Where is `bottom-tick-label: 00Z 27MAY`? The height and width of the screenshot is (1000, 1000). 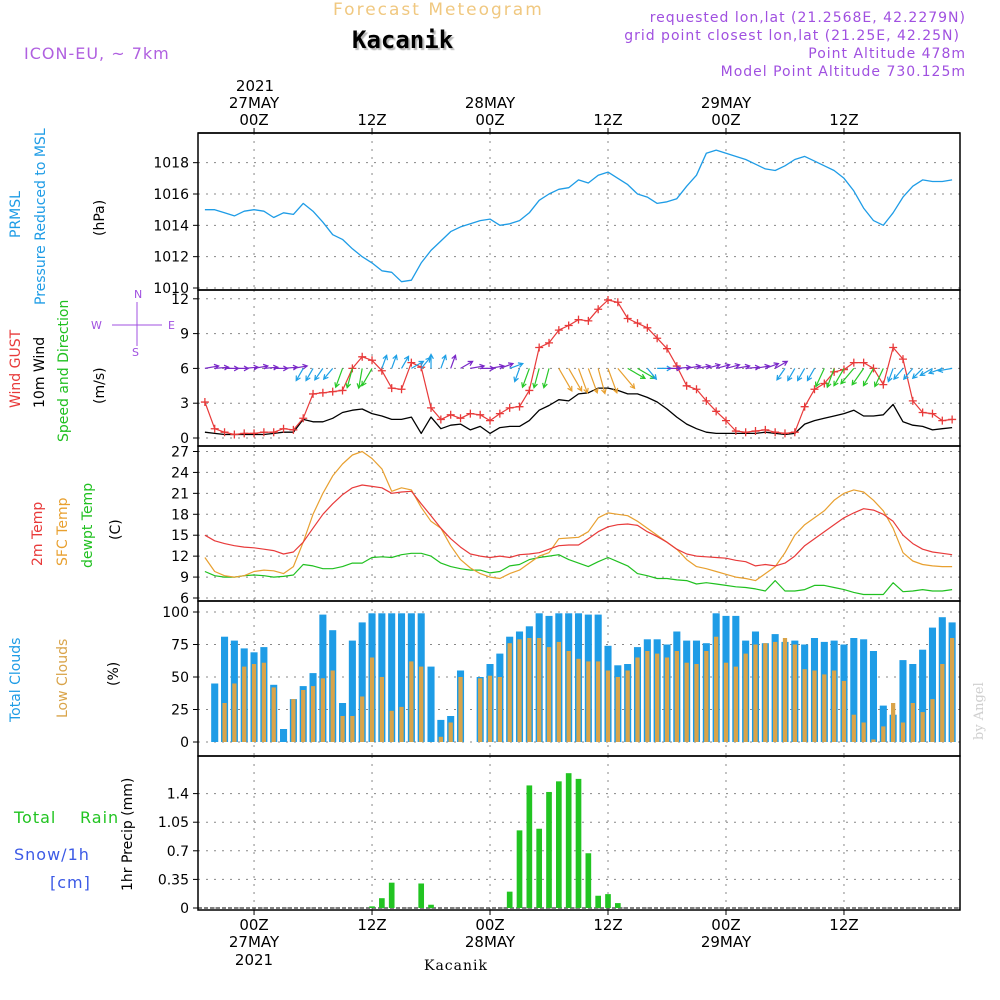
bottom-tick-label: 00Z 27MAY is located at coordinates (254, 934).